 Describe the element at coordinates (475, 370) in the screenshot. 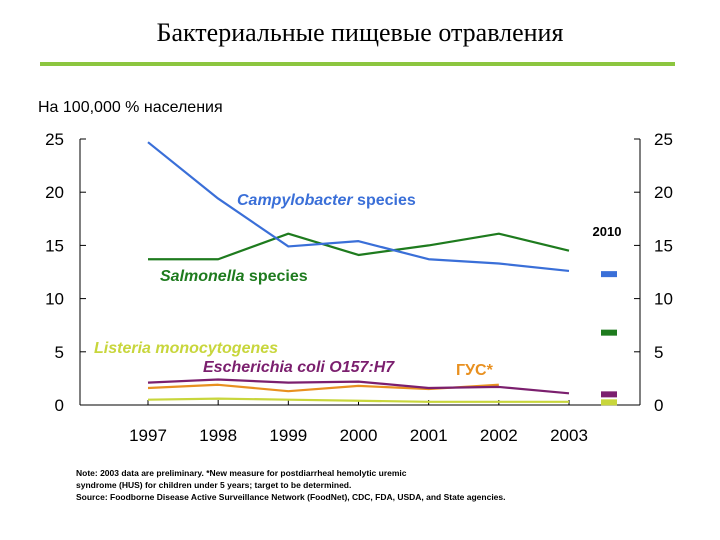

I see `series-label-hus: ГУС*` at that location.